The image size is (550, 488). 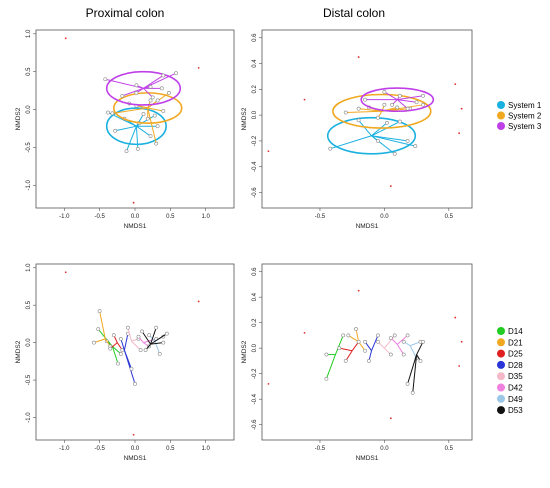 I want to click on y-tick-label: -1.0, so click(x=29, y=417).